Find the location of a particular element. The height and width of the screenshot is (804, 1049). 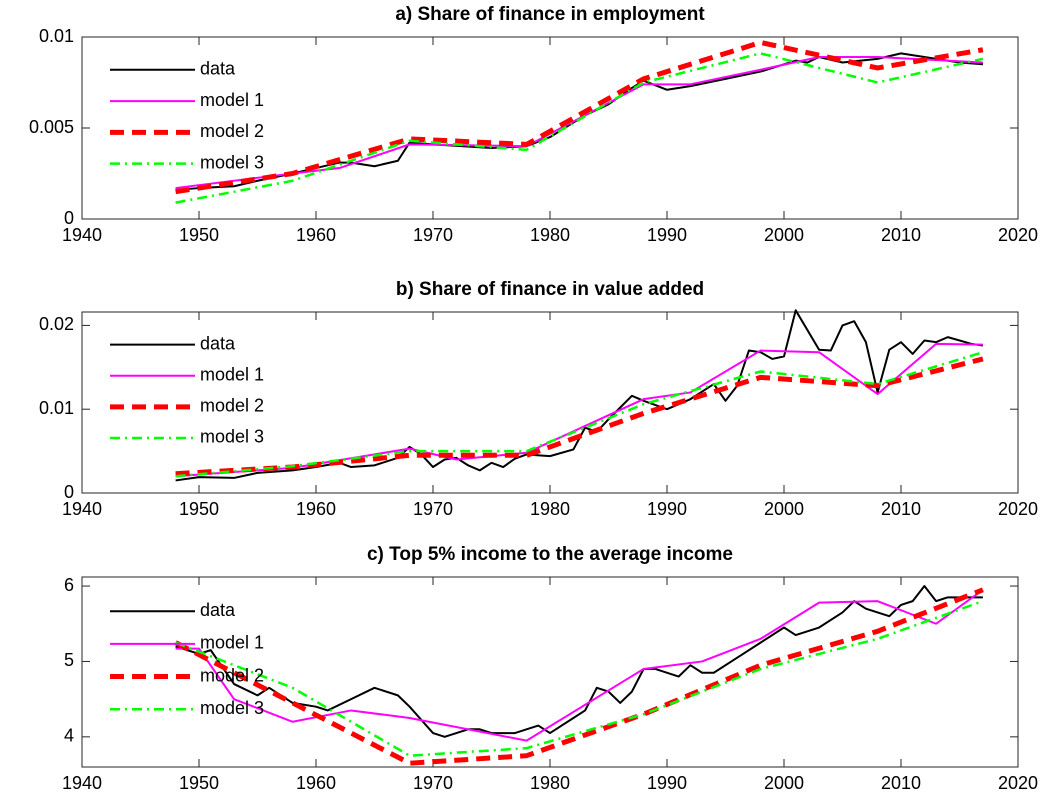

y-tick-label: 0.02 is located at coordinates (56, 324).